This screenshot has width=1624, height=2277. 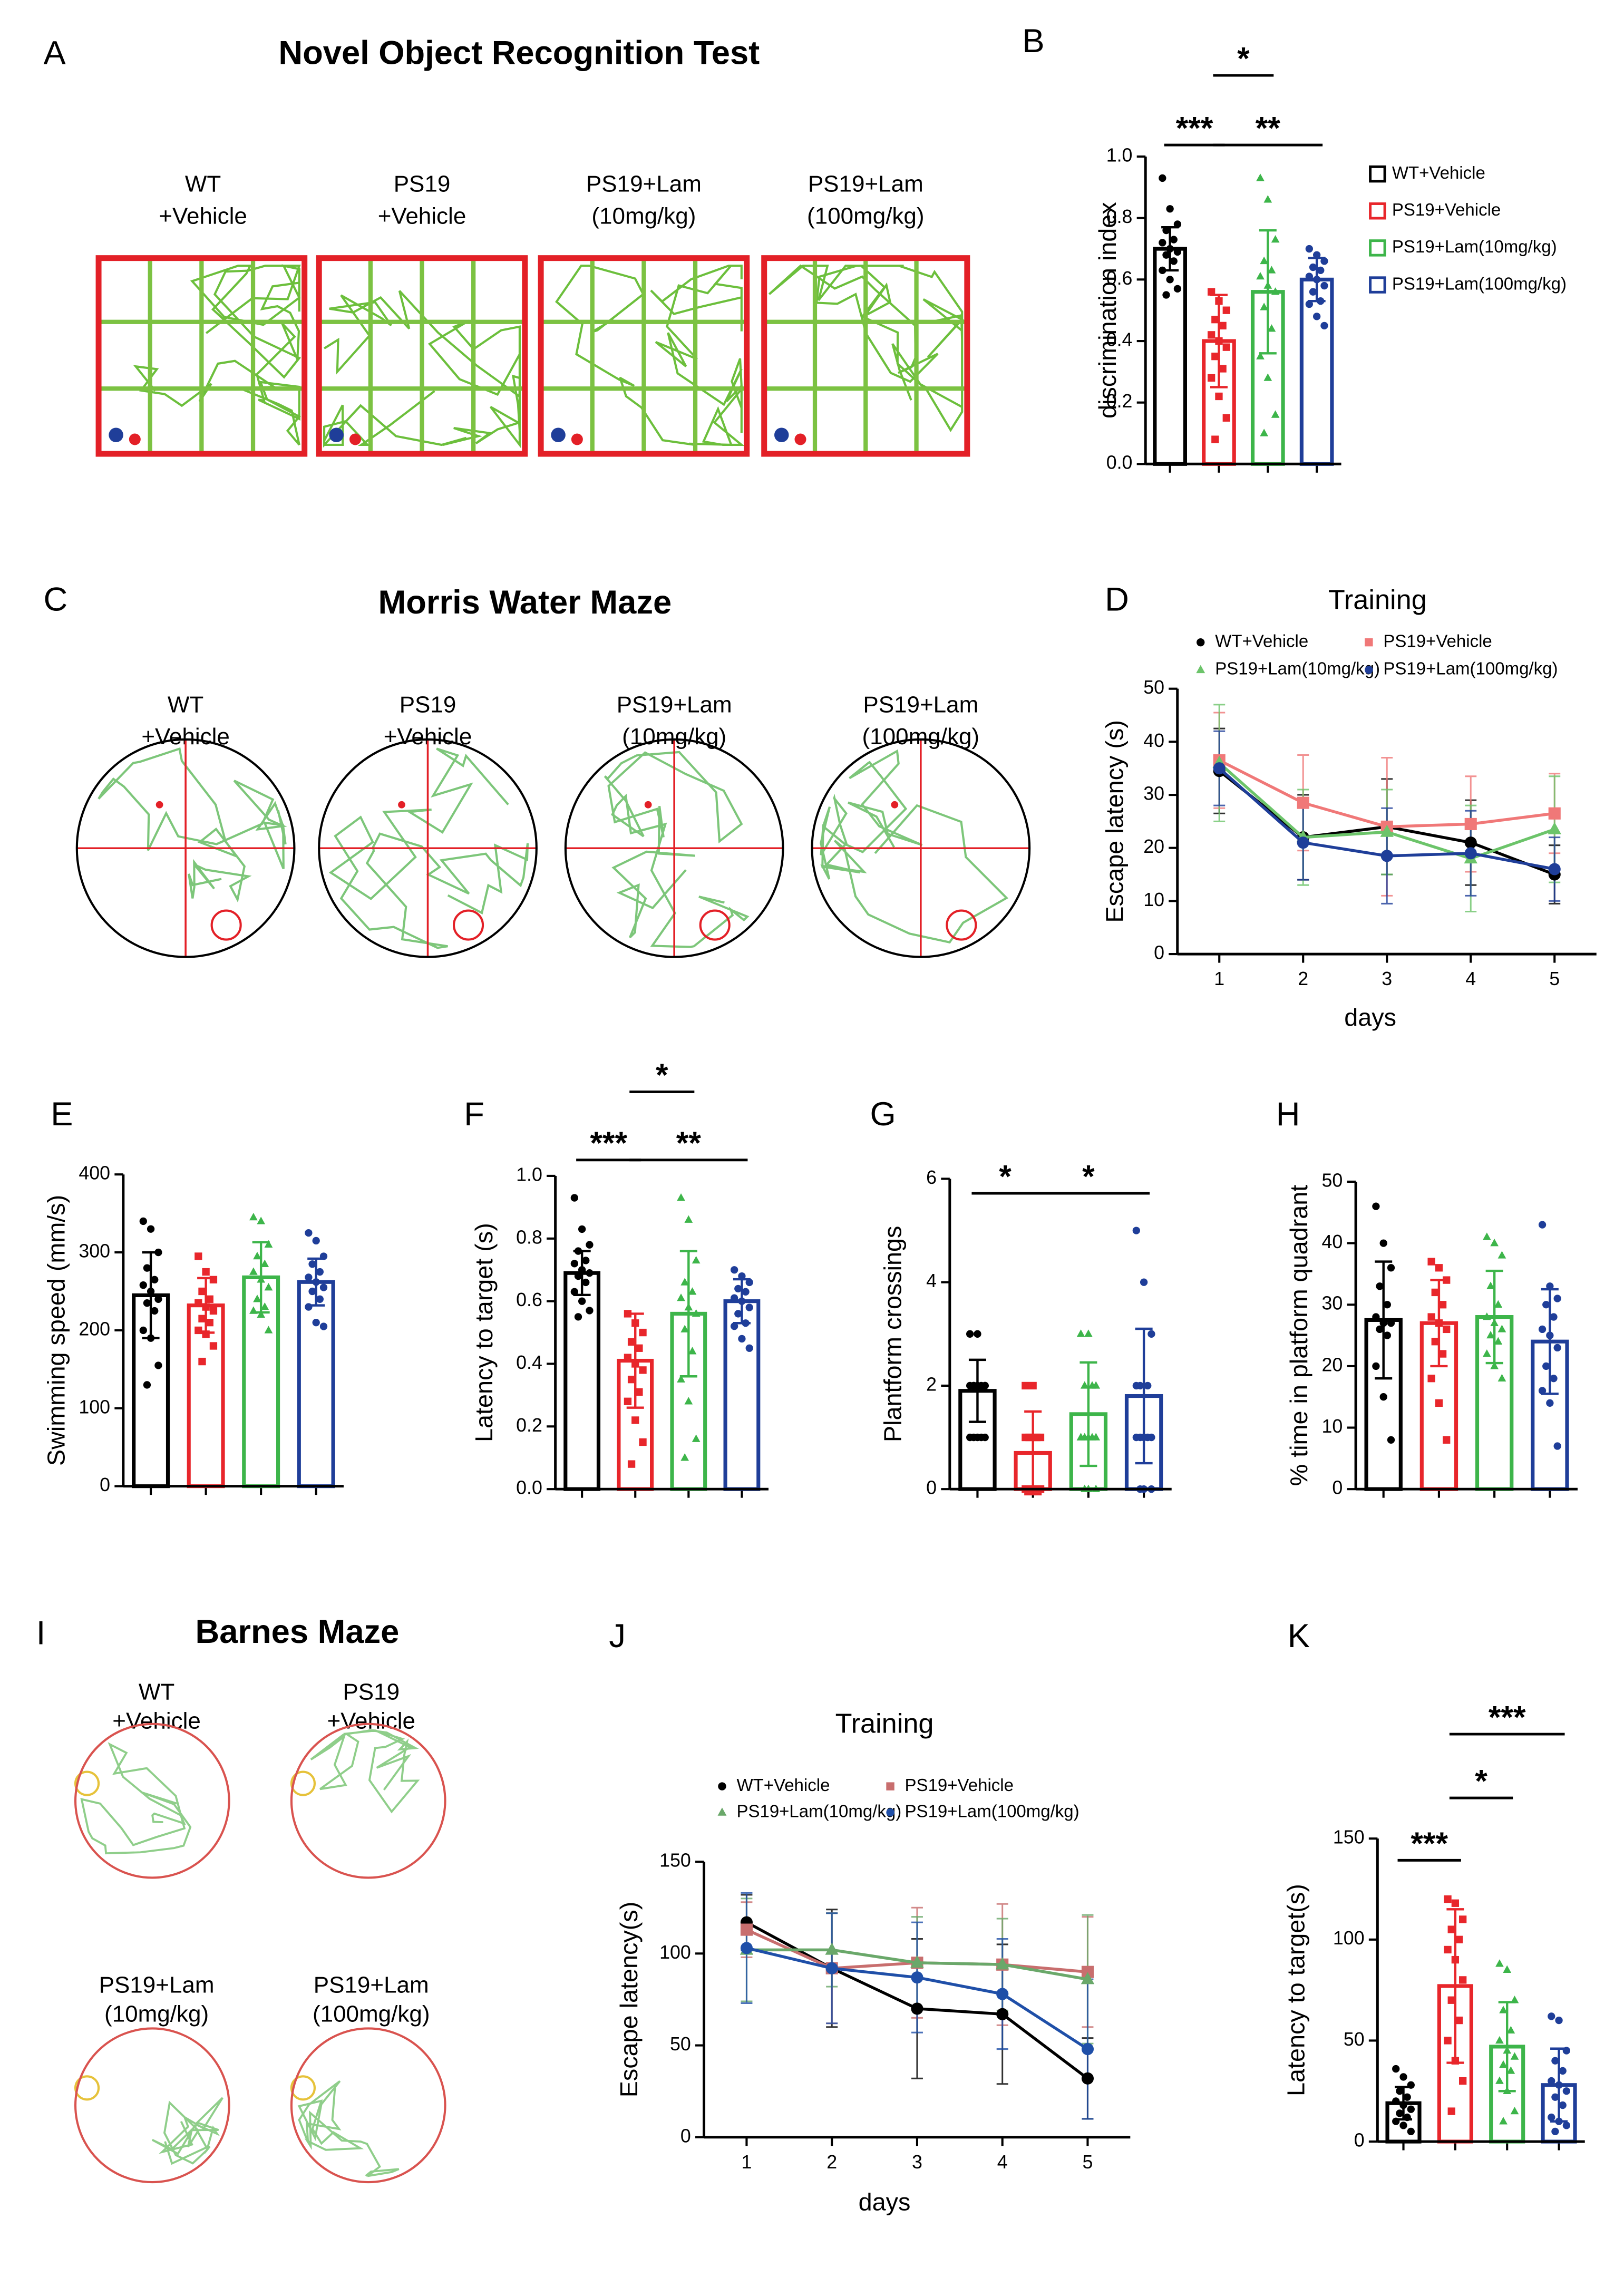 I want to click on legend-label: PS19+Lam(100mg/kg), so click(x=1479, y=283).